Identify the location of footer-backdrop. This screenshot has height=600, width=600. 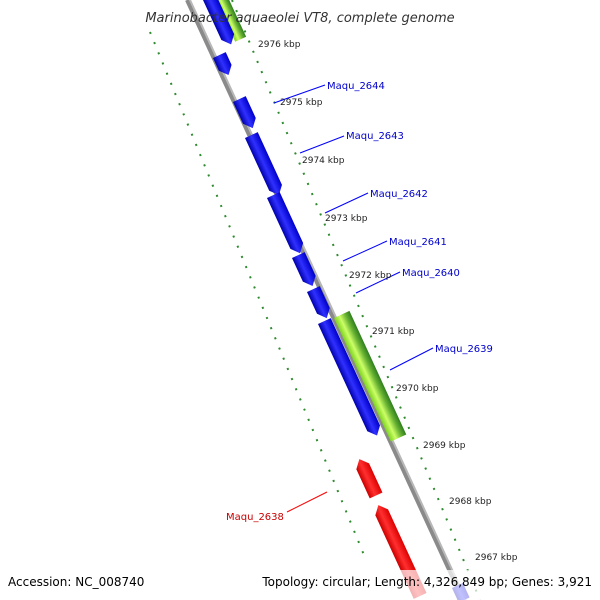
(300, 585).